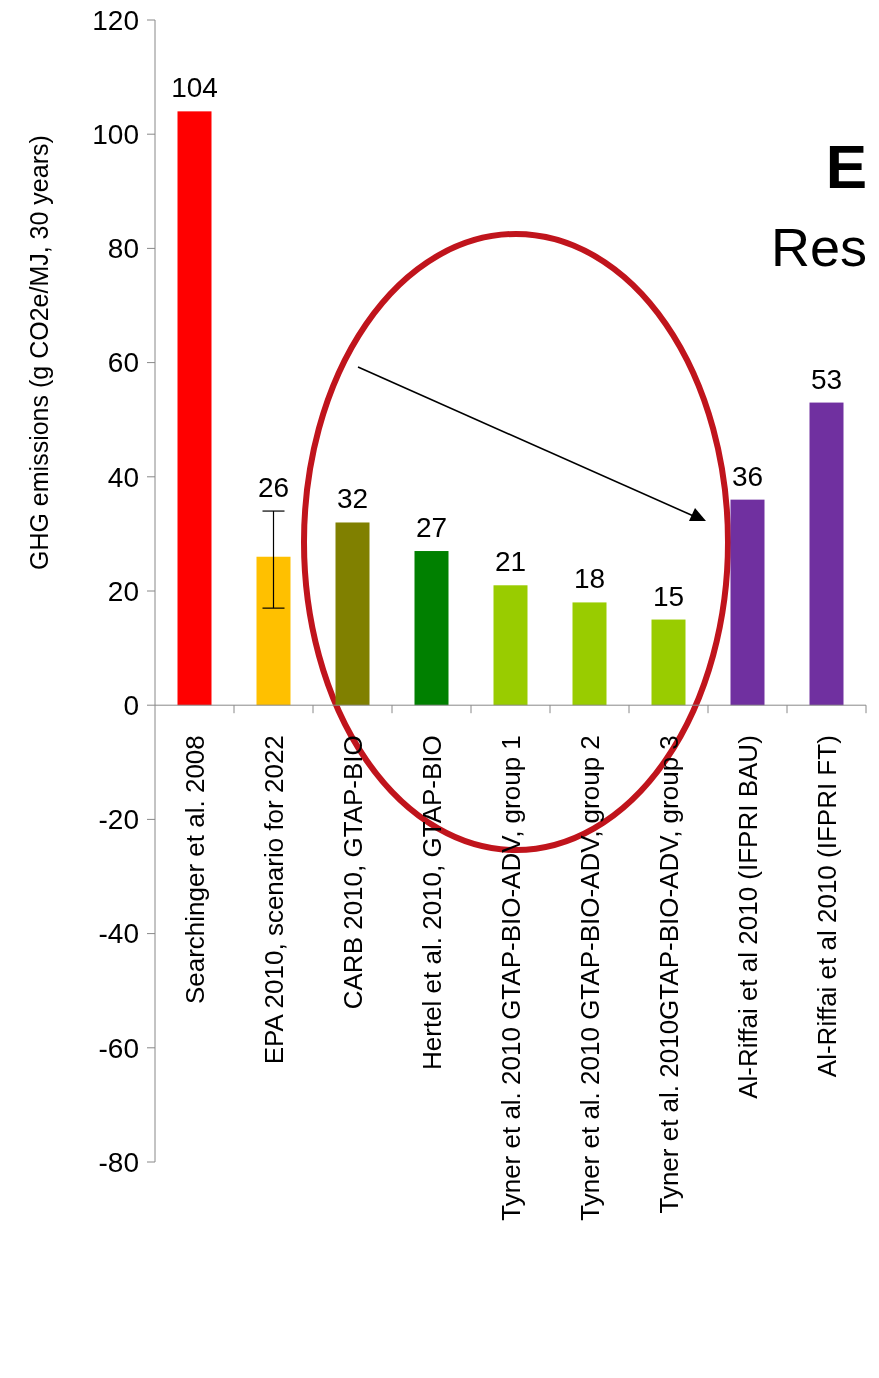 Image resolution: width=879 pixels, height=1378 pixels. I want to click on x-tick-label: Al-Riffai et al 2010 (IFPRI BAU), so click(747, 917).